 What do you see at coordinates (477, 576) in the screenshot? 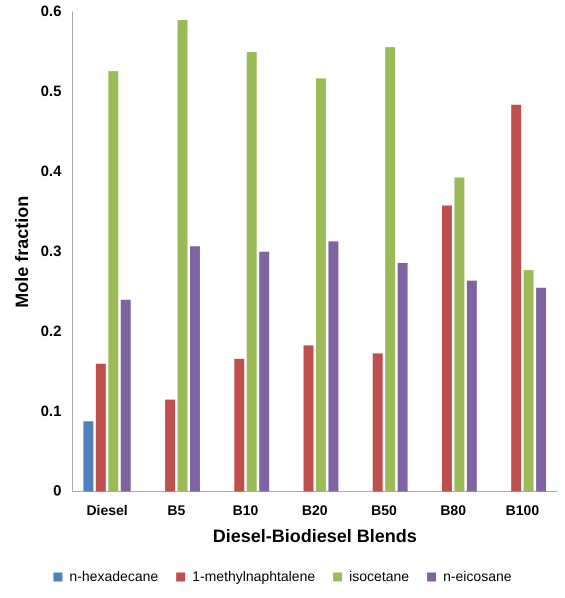
I see `legend-label: n-eicosane` at bounding box center [477, 576].